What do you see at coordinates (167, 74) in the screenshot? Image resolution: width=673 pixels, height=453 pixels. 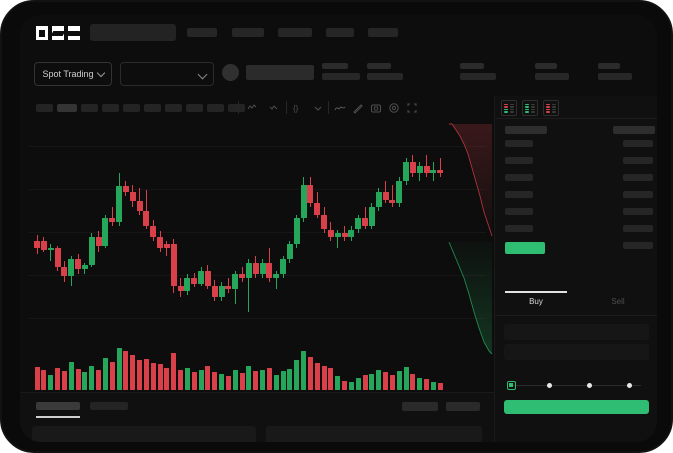 I see `trading-pair-selector` at bounding box center [167, 74].